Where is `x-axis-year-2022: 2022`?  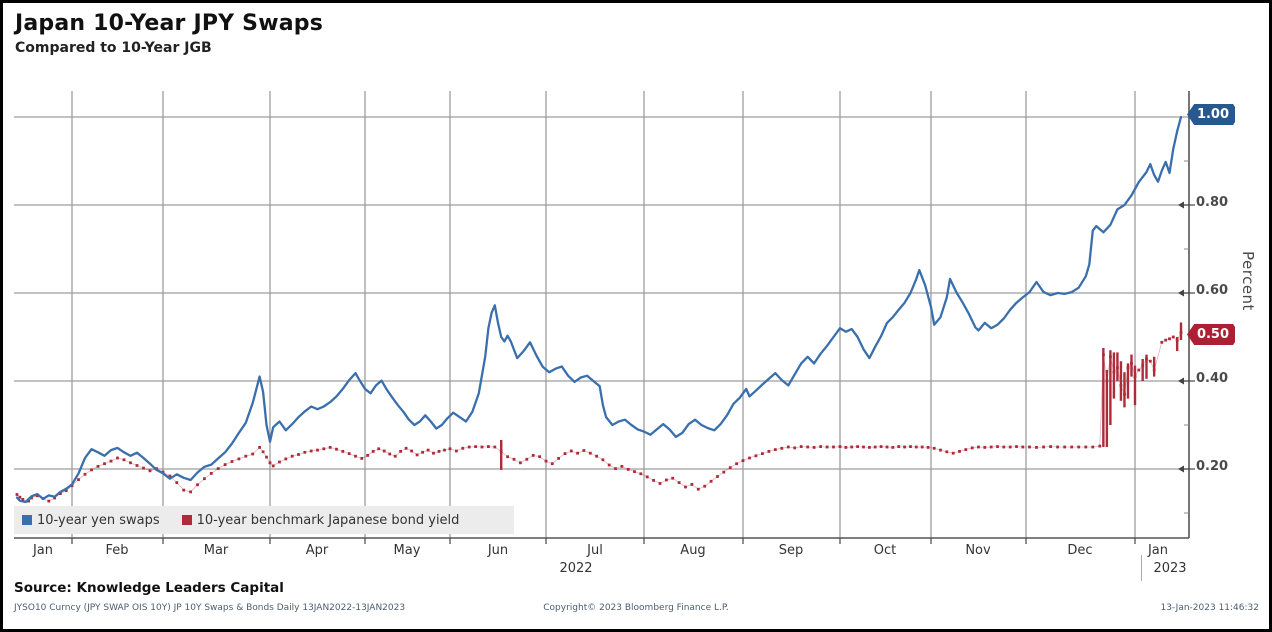
x-axis-year-2022: 2022 is located at coordinates (576, 568).